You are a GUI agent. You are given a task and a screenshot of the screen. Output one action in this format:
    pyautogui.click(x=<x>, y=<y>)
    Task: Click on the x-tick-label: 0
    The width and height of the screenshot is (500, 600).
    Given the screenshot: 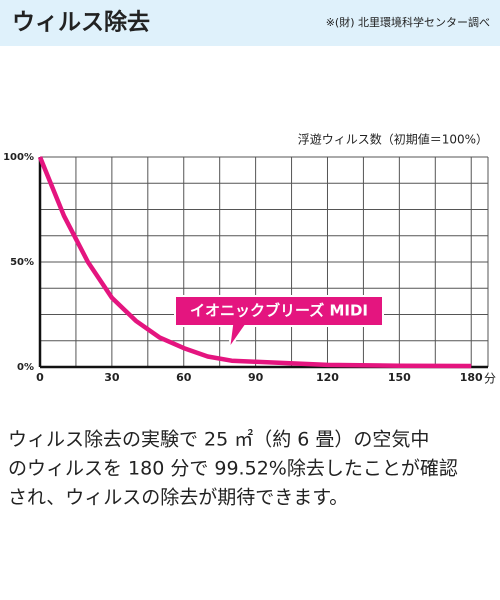 What is the action you would take?
    pyautogui.click(x=40, y=377)
    